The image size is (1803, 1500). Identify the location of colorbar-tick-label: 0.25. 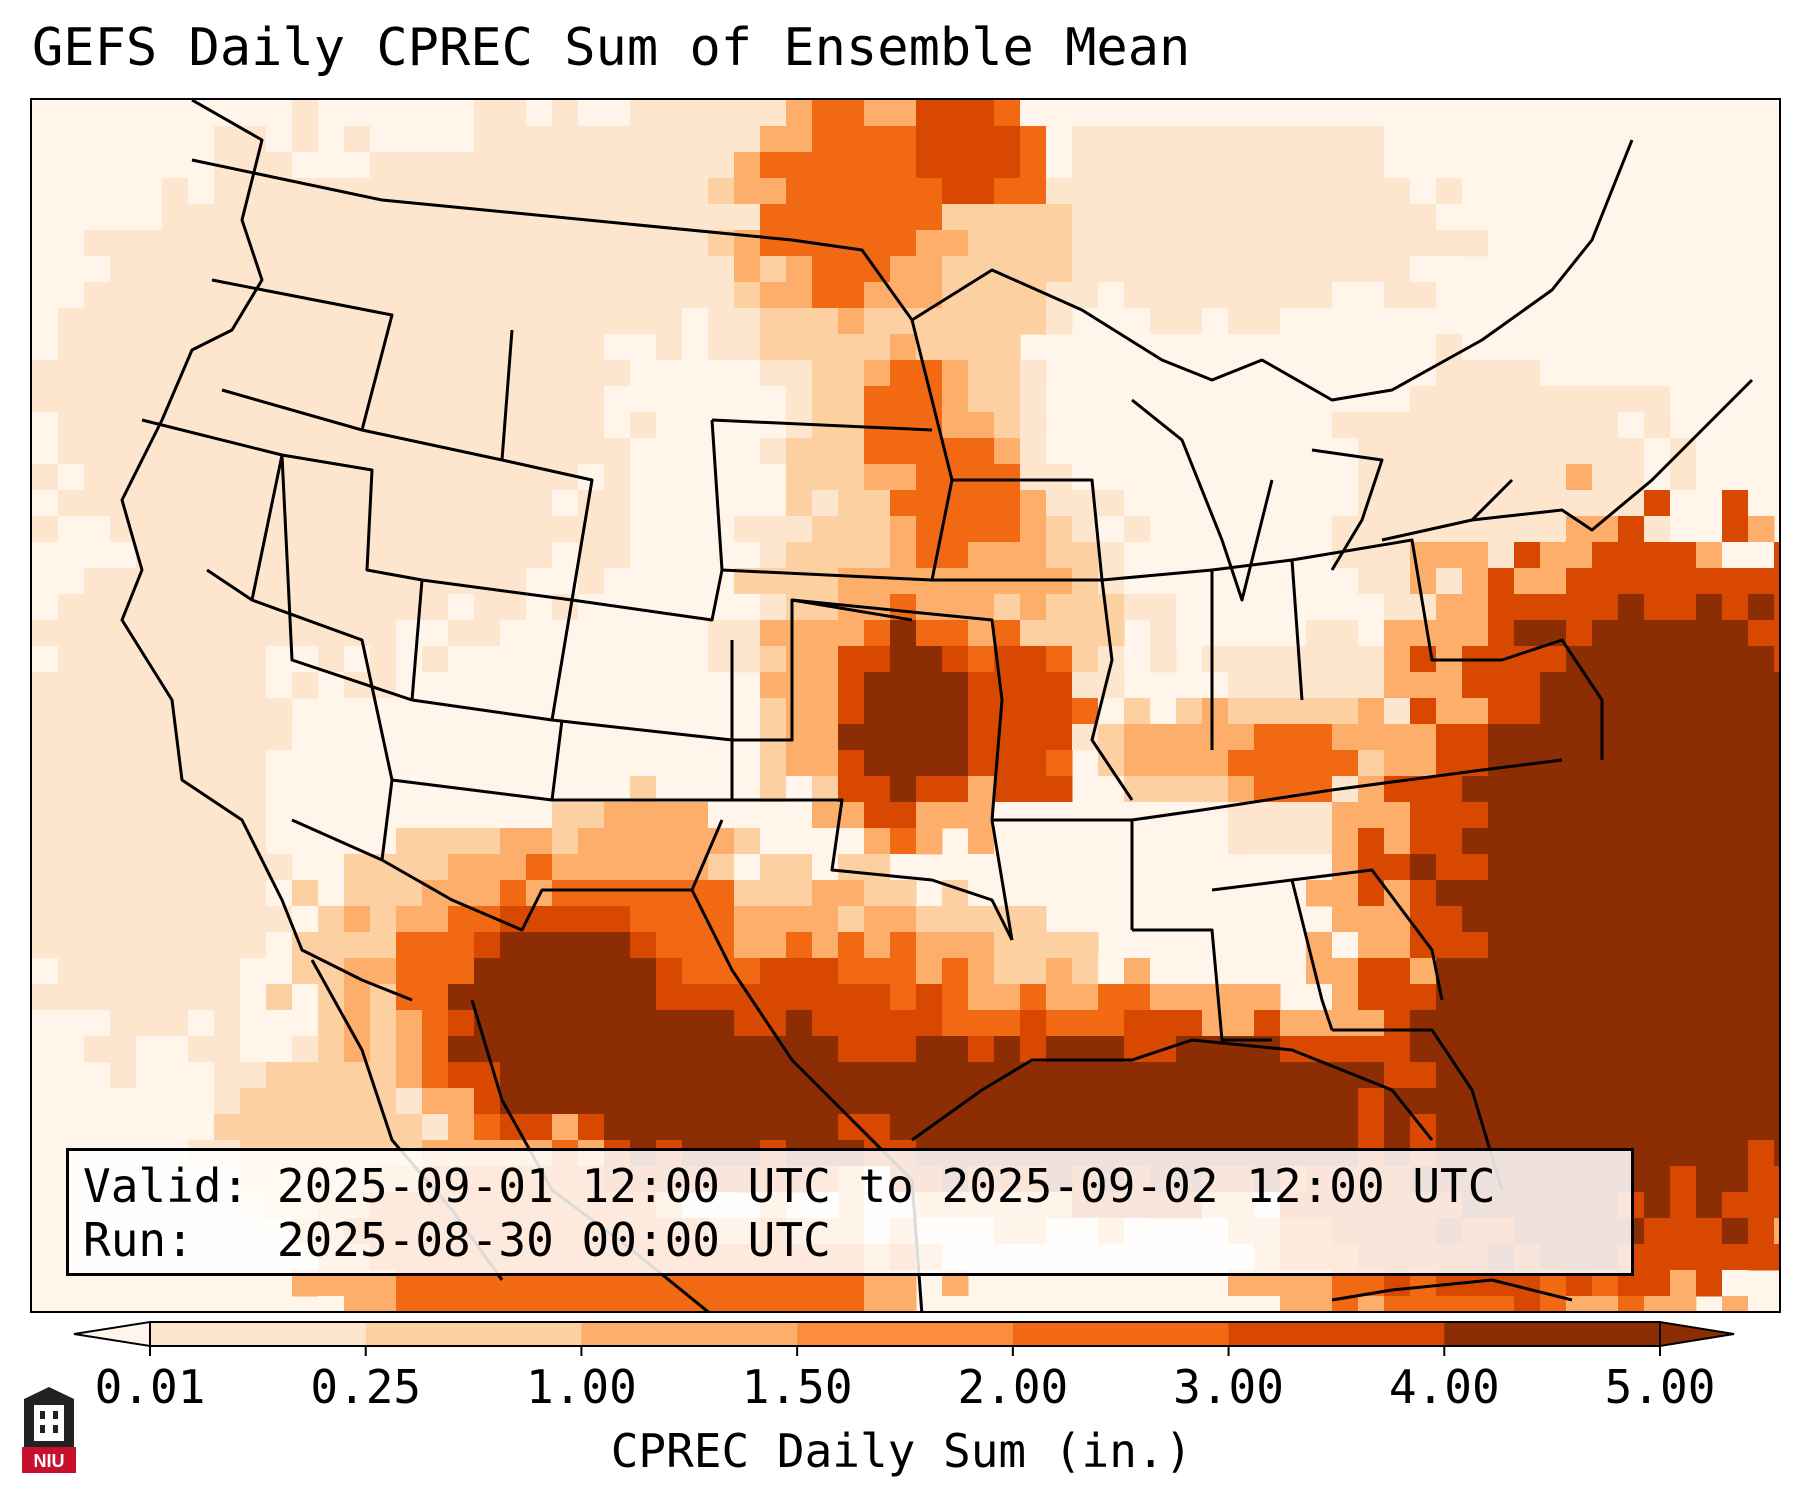
(366, 1387).